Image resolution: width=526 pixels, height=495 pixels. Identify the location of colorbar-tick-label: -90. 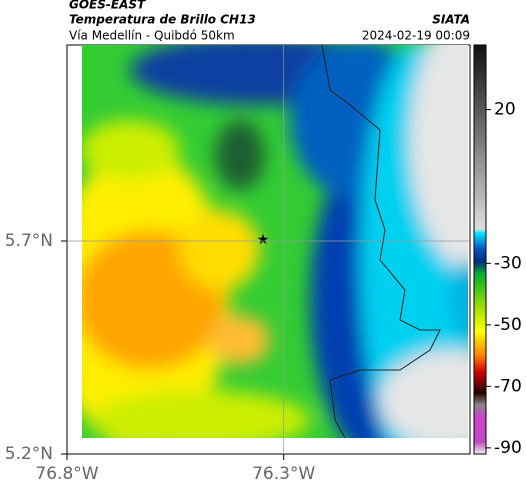
(508, 448).